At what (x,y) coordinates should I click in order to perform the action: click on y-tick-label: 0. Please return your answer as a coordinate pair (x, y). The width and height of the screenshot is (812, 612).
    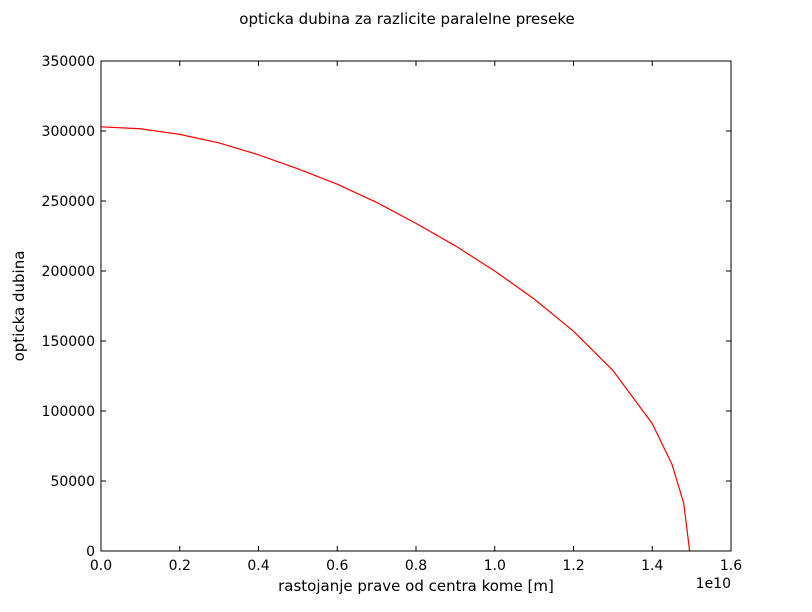
    Looking at the image, I should click on (90, 552).